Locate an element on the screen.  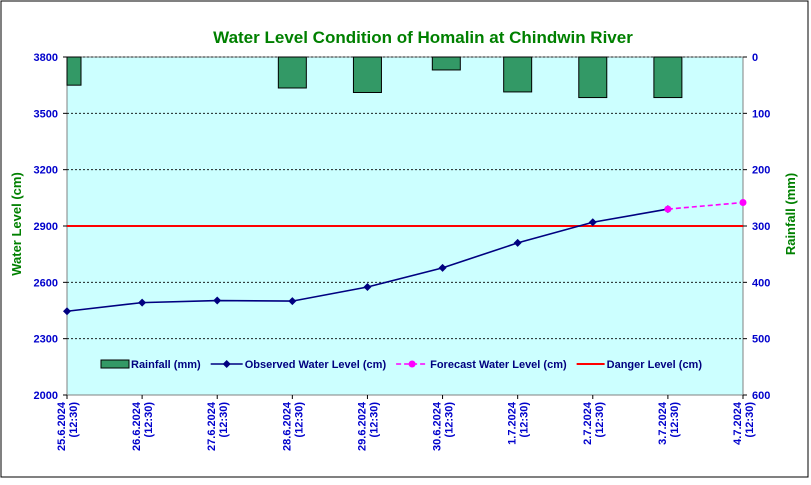
left-tick-label: 2000 is located at coordinates (46, 396).